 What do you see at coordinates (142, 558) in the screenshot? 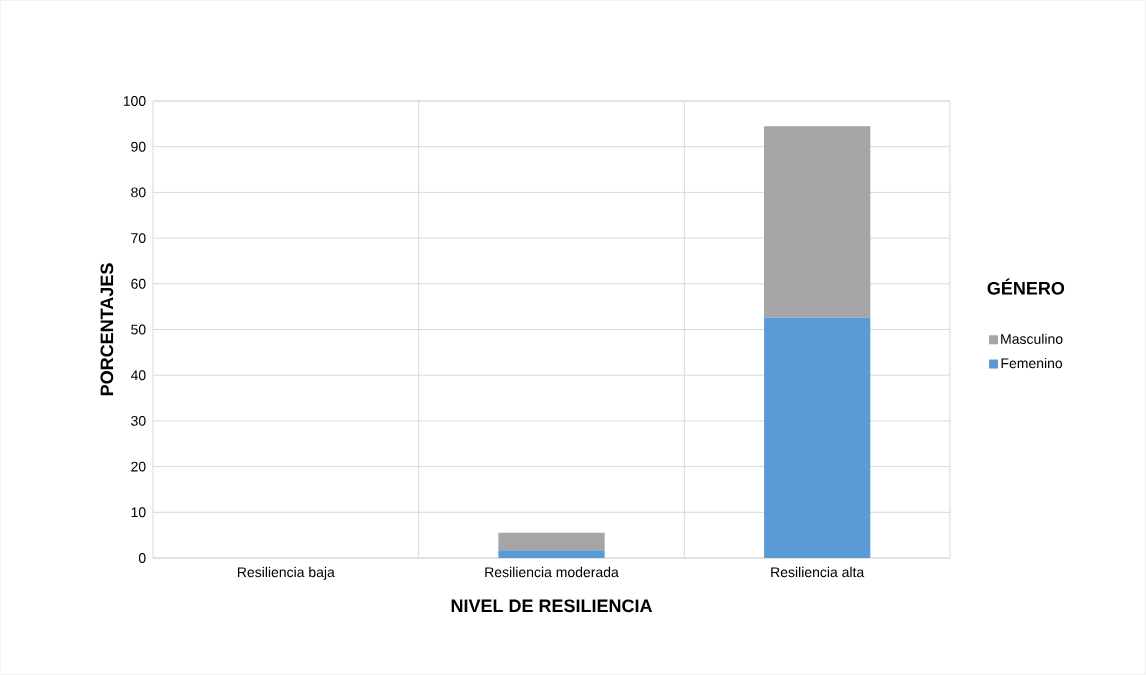
I see `y-tick-label: 0` at bounding box center [142, 558].